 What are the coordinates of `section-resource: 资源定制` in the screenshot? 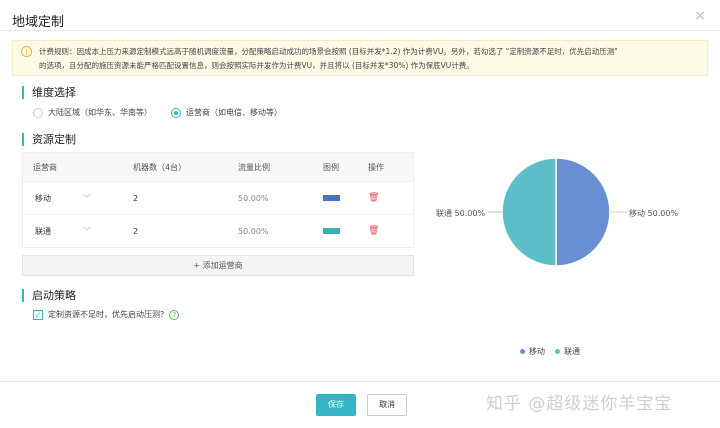 It's located at (49, 139).